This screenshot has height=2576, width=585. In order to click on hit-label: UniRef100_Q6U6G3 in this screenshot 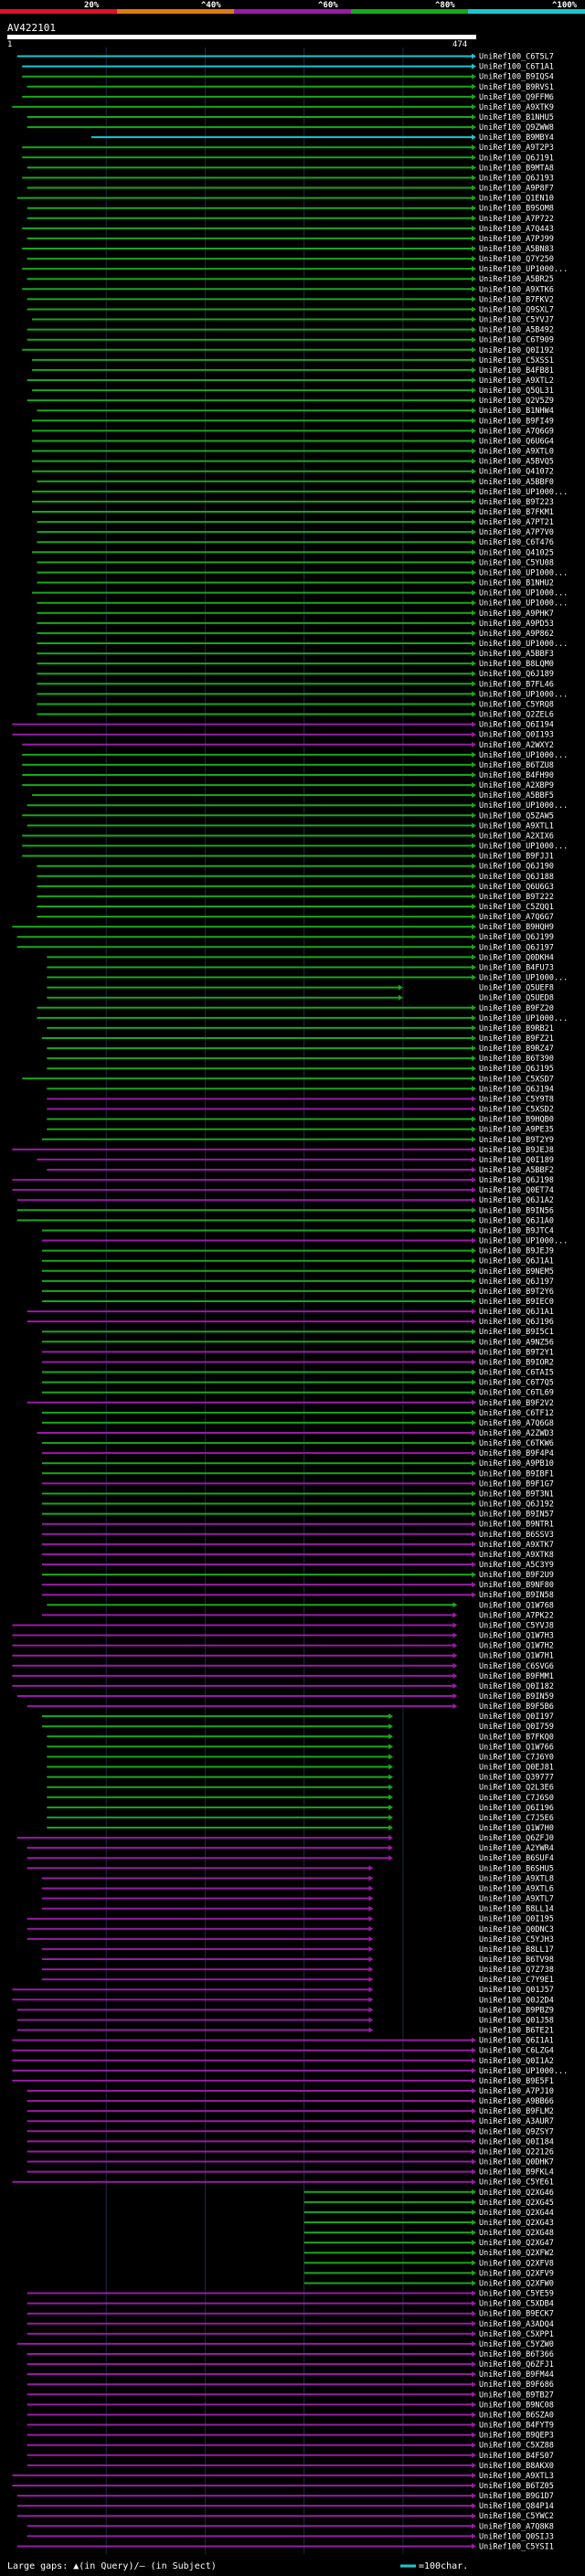, I will do `click(516, 887)`.